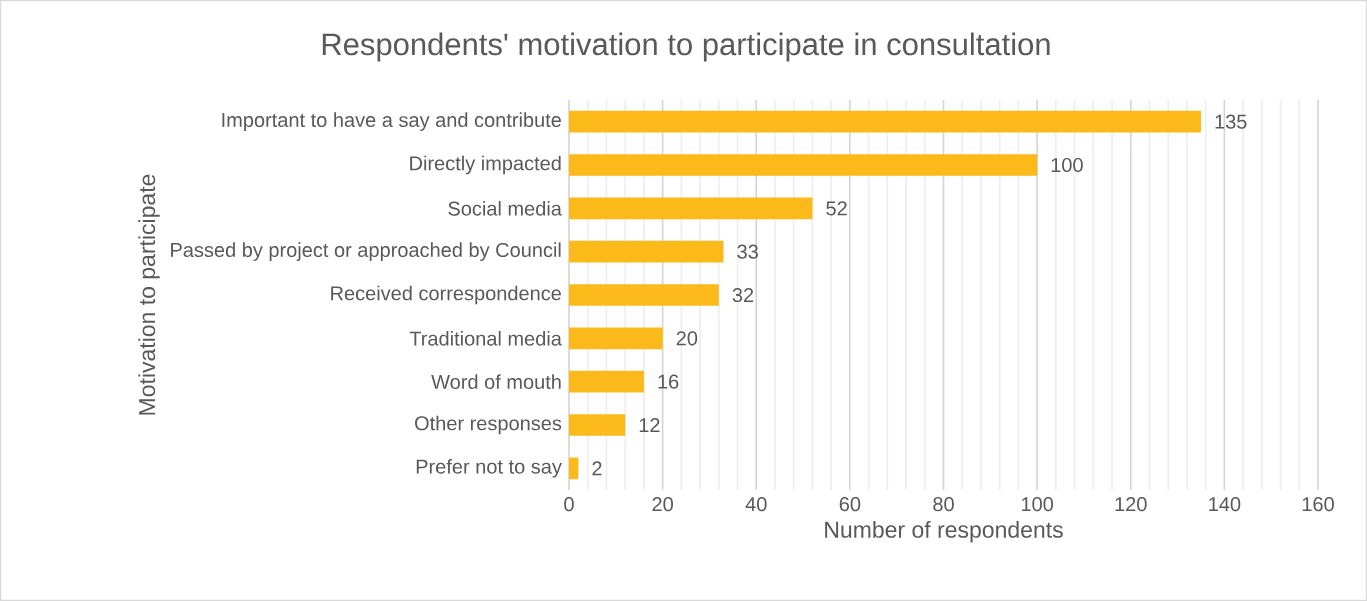 This screenshot has width=1367, height=601. Describe the element at coordinates (743, 295) in the screenshot. I see `data-label: 32` at that location.